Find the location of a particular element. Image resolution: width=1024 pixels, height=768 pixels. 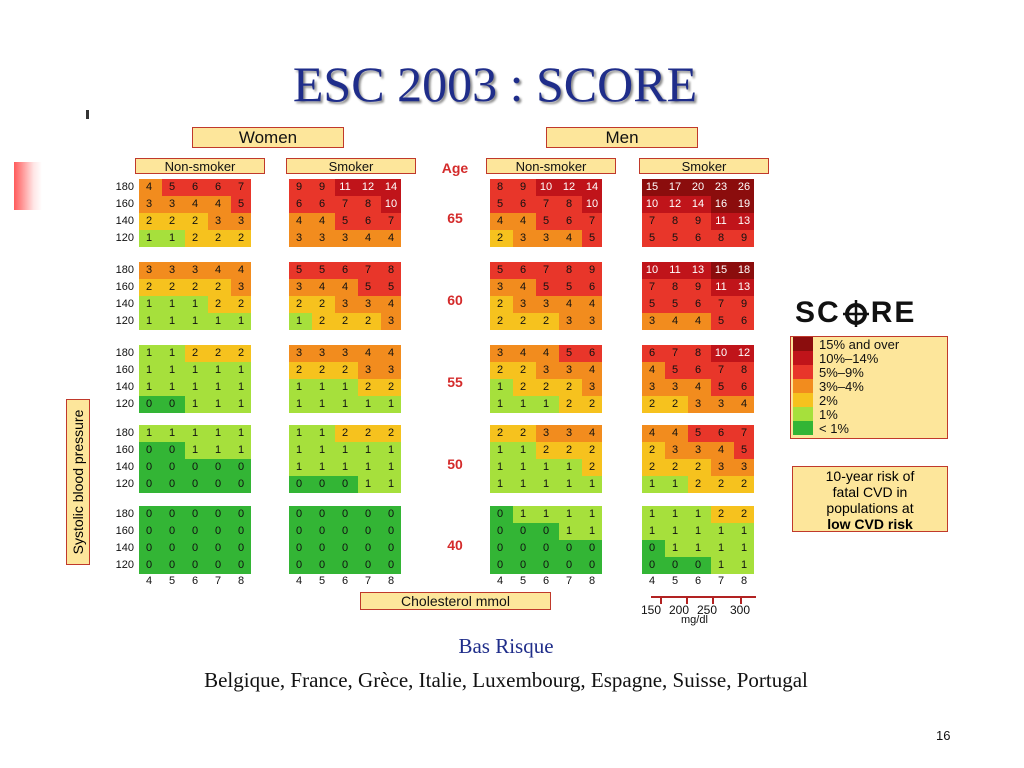

risk-cell: 7 is located at coordinates (345, 204).